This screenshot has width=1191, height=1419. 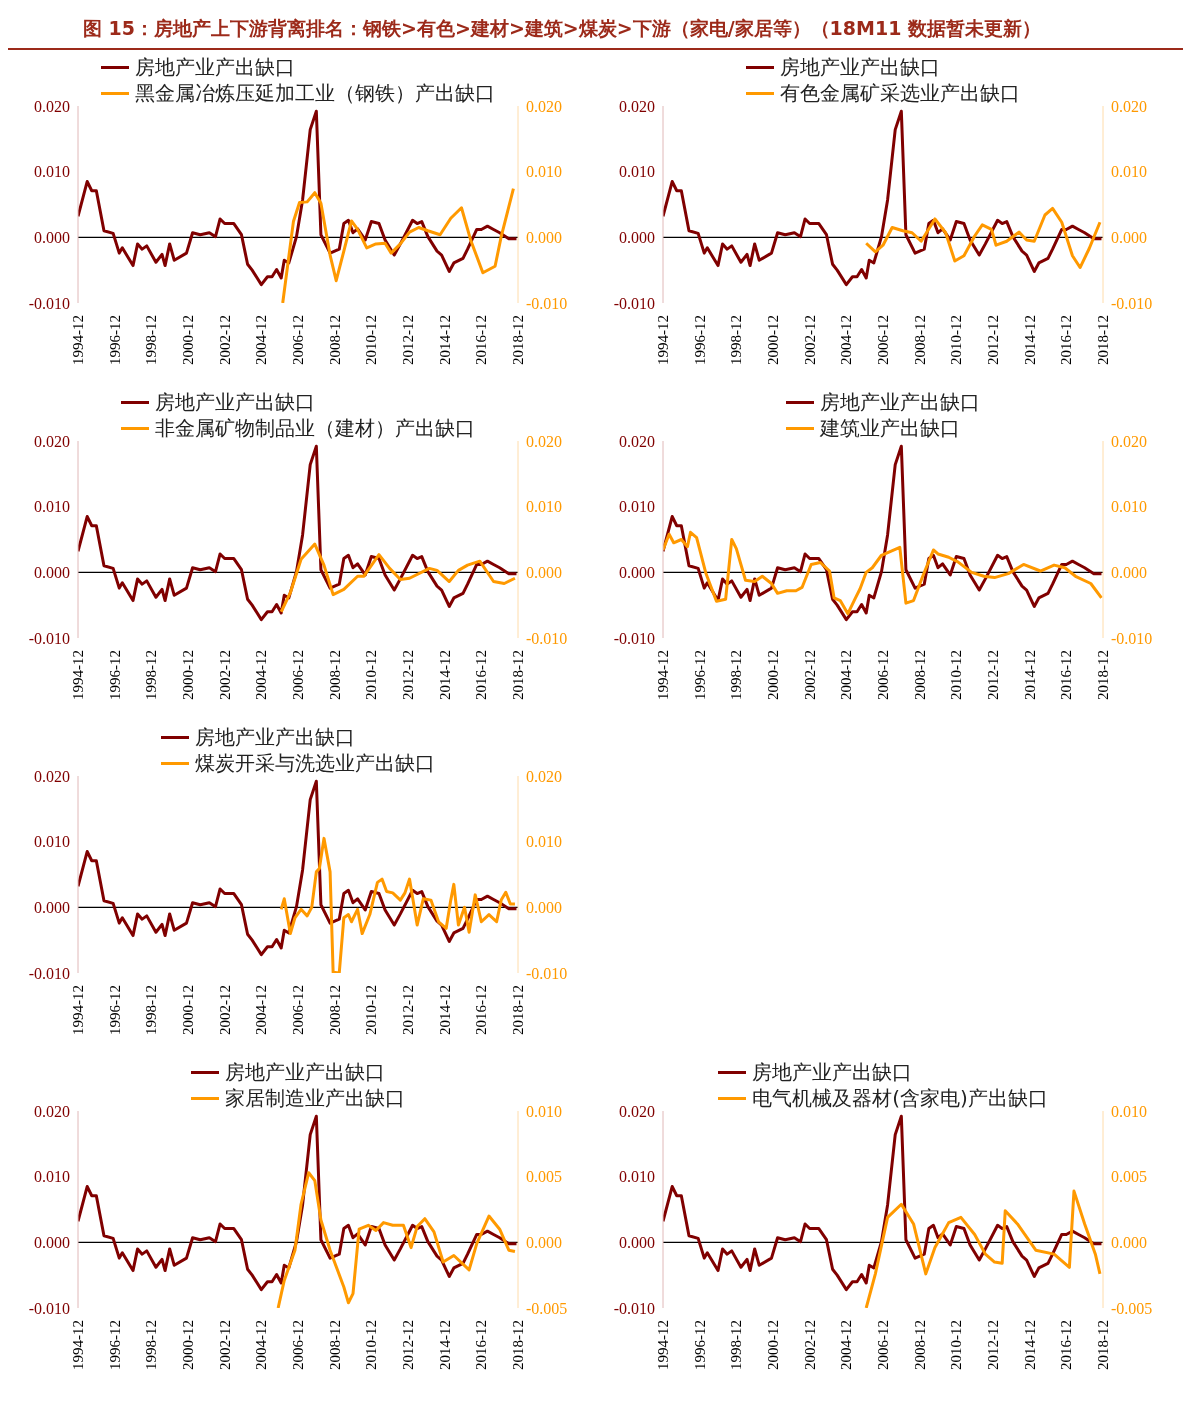 What do you see at coordinates (547, 1308) in the screenshot?
I see `y2-tick-label: -0.005` at bounding box center [547, 1308].